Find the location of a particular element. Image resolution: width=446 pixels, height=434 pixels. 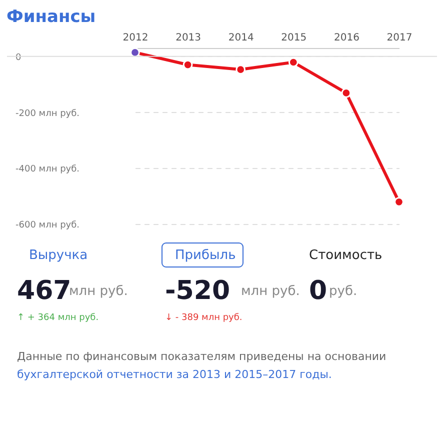

text: 0 is located at coordinates (318, 291).